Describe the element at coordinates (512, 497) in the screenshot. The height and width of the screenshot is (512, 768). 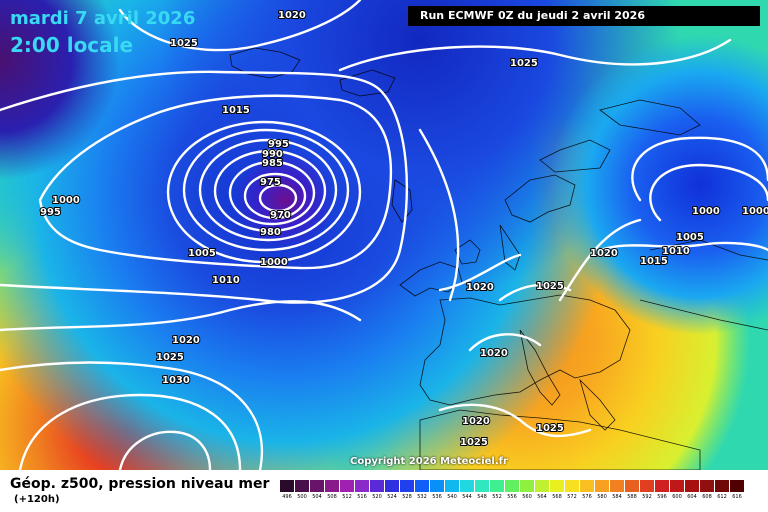
I see `legend-label: 556` at that location.